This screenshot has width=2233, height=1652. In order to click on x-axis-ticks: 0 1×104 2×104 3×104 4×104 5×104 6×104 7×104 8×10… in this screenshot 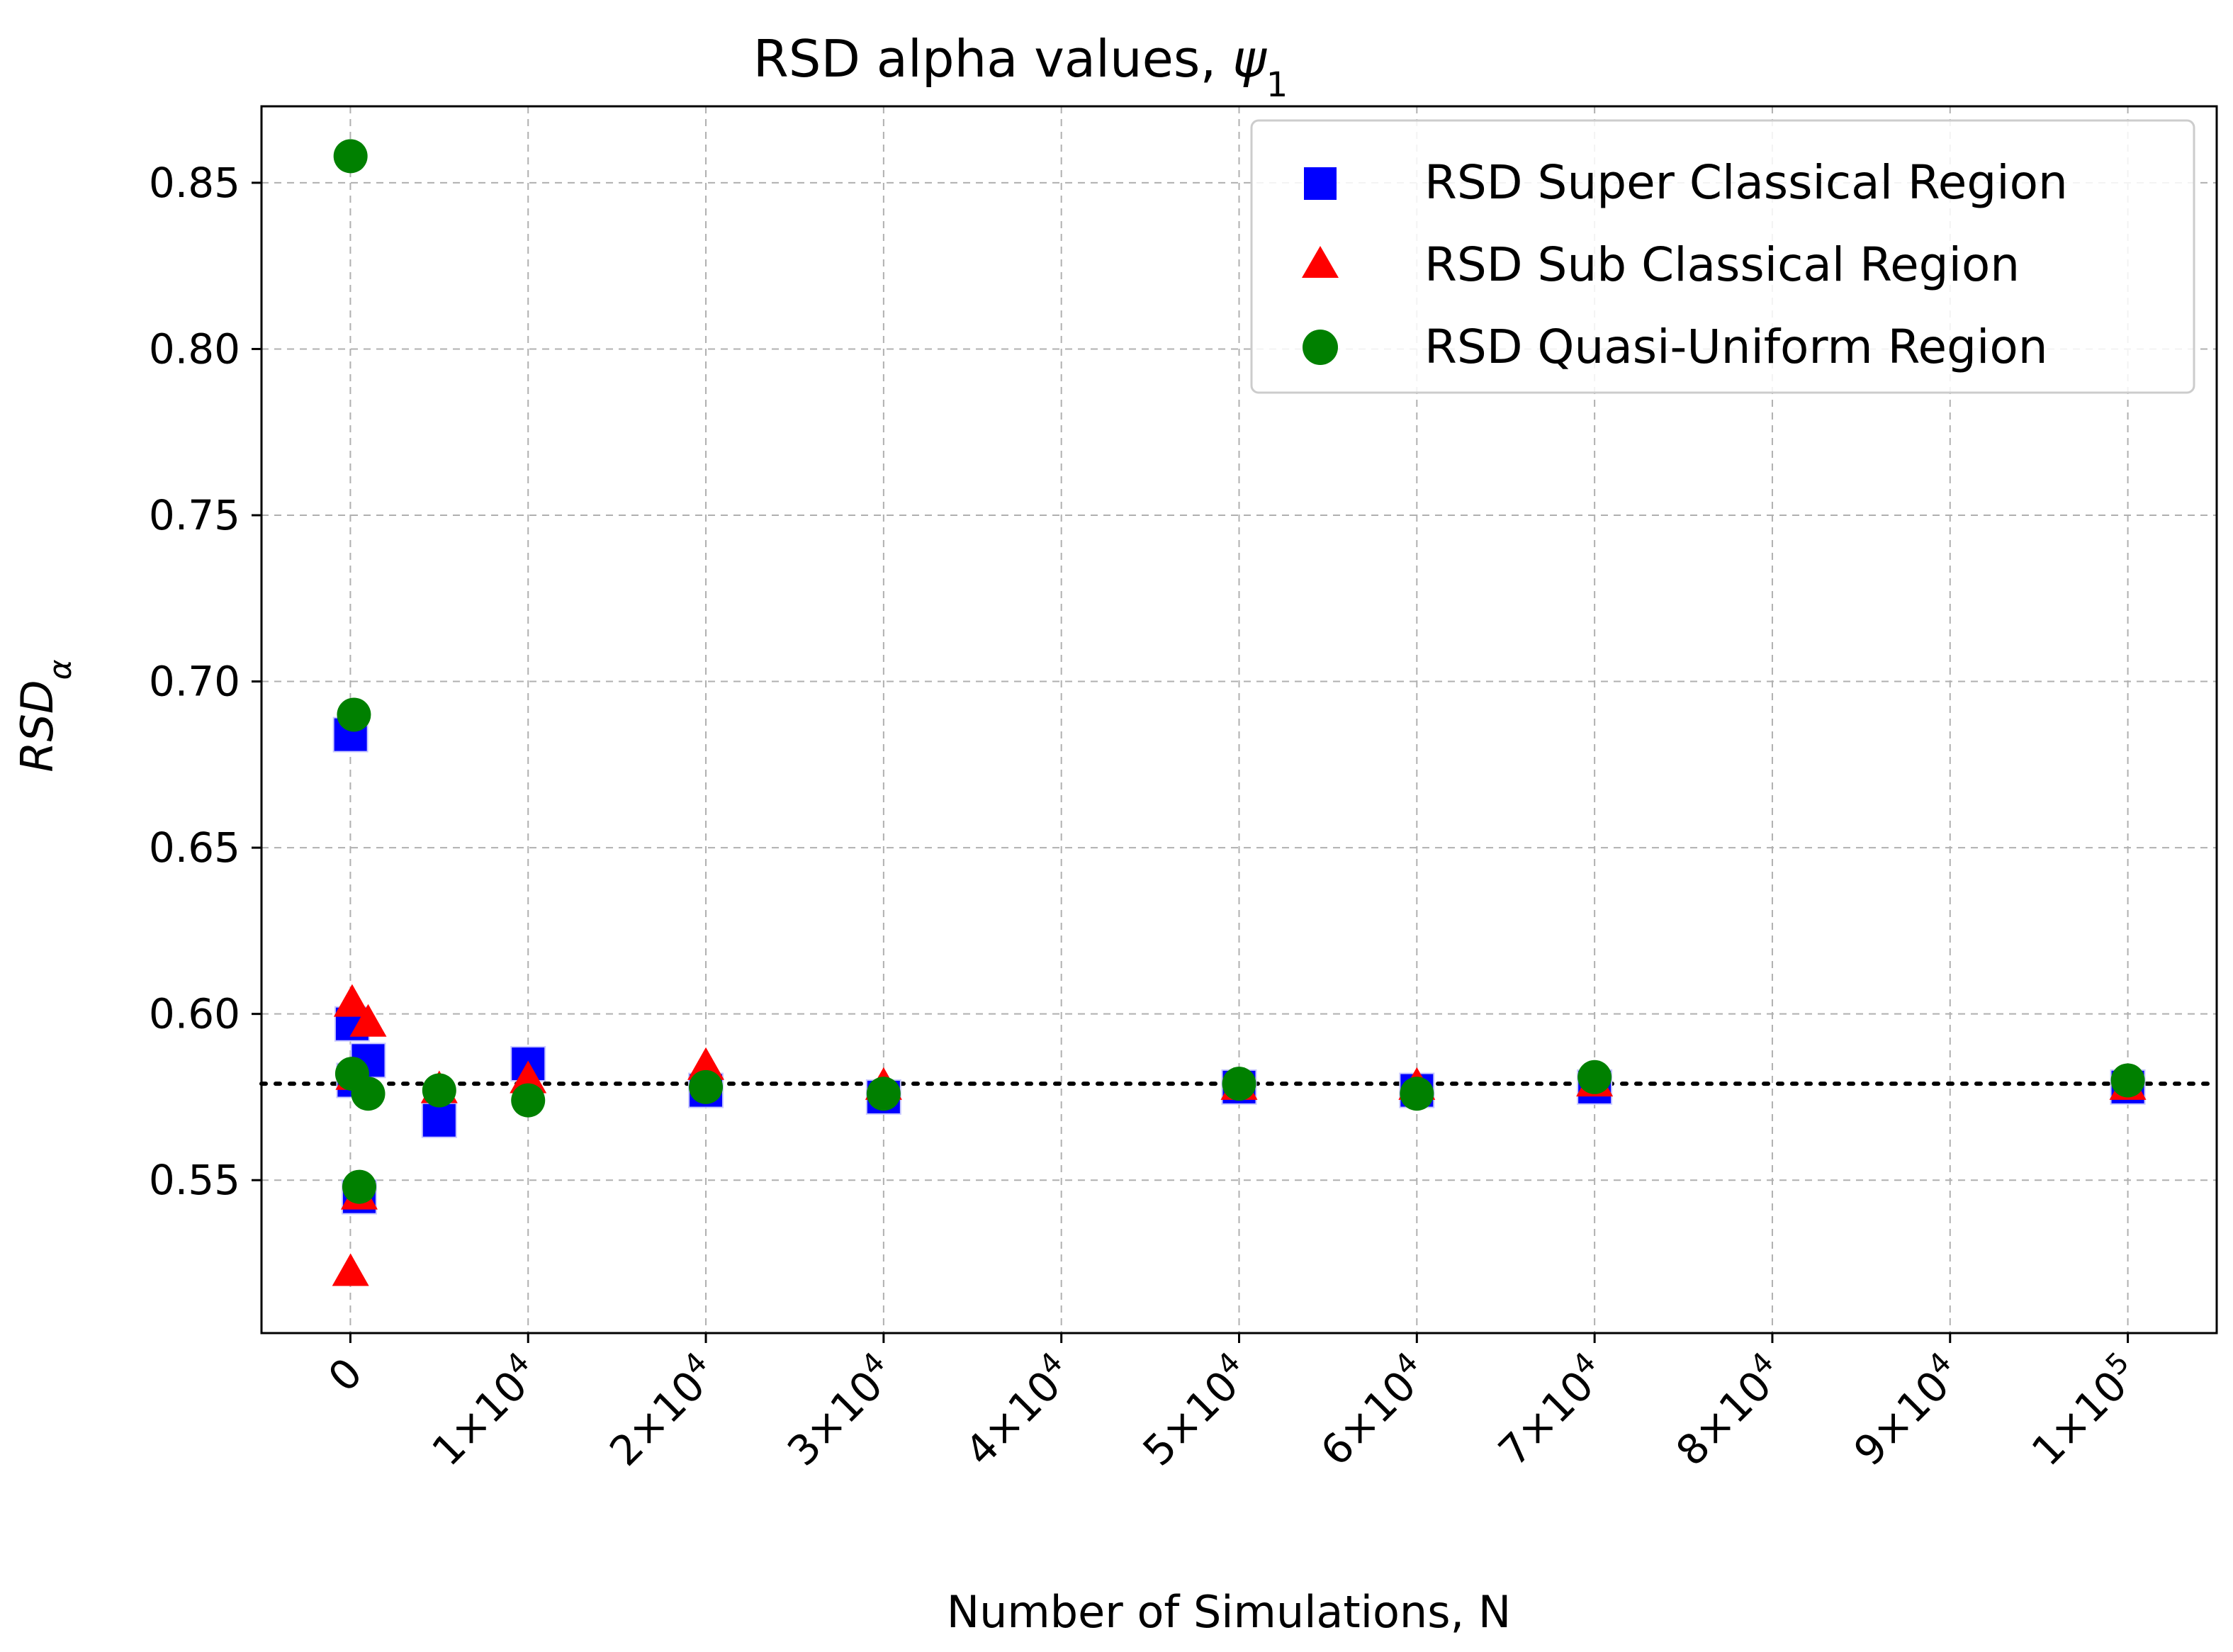, I will do `click(1234, 1404)`.